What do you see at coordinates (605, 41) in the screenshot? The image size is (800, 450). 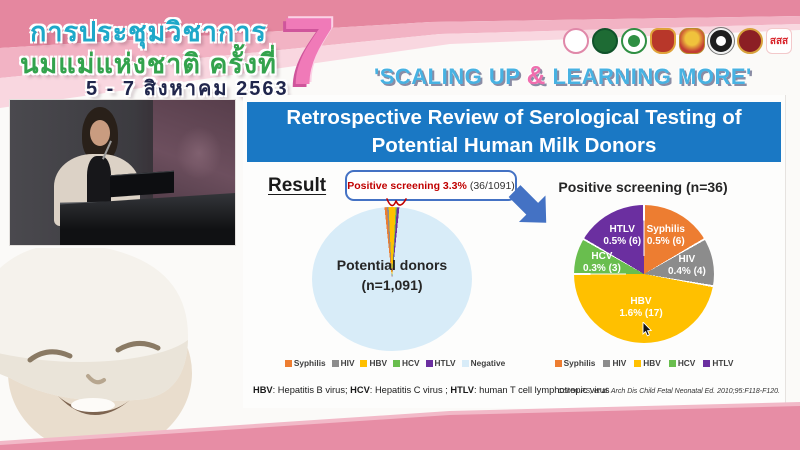 I see `department-of-health-logo` at bounding box center [605, 41].